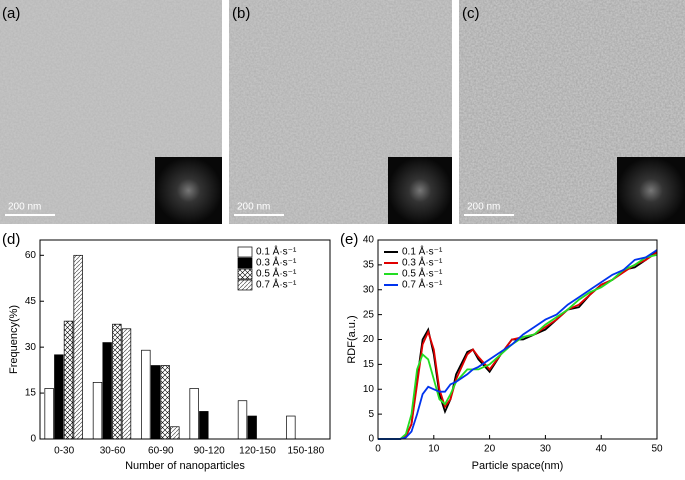 The image size is (685, 480). Describe the element at coordinates (490, 449) in the screenshot. I see `x-tick-label: 20` at that location.